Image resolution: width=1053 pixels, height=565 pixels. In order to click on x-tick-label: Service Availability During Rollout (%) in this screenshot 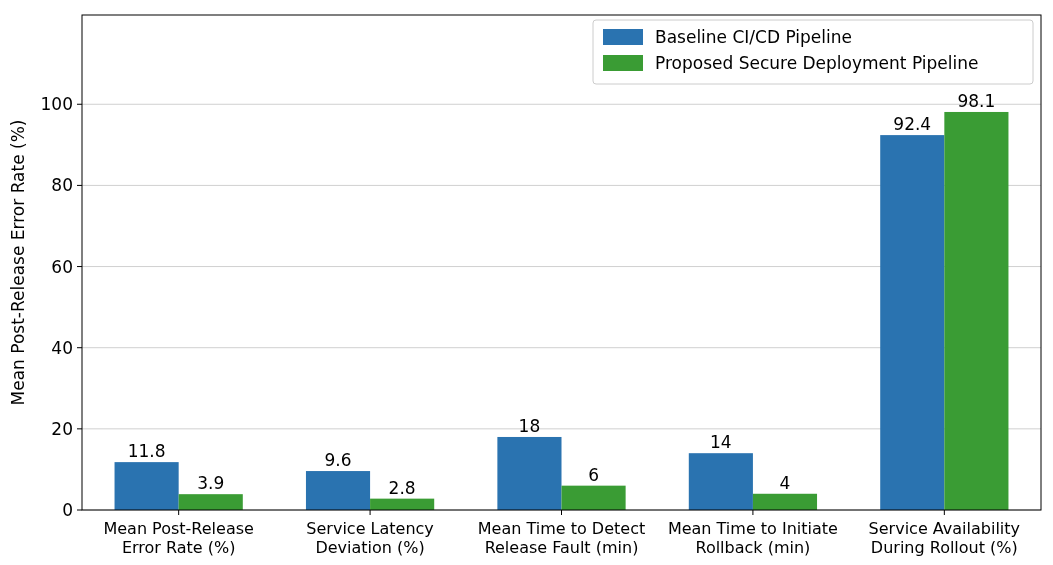, I will do `click(944, 538)`.